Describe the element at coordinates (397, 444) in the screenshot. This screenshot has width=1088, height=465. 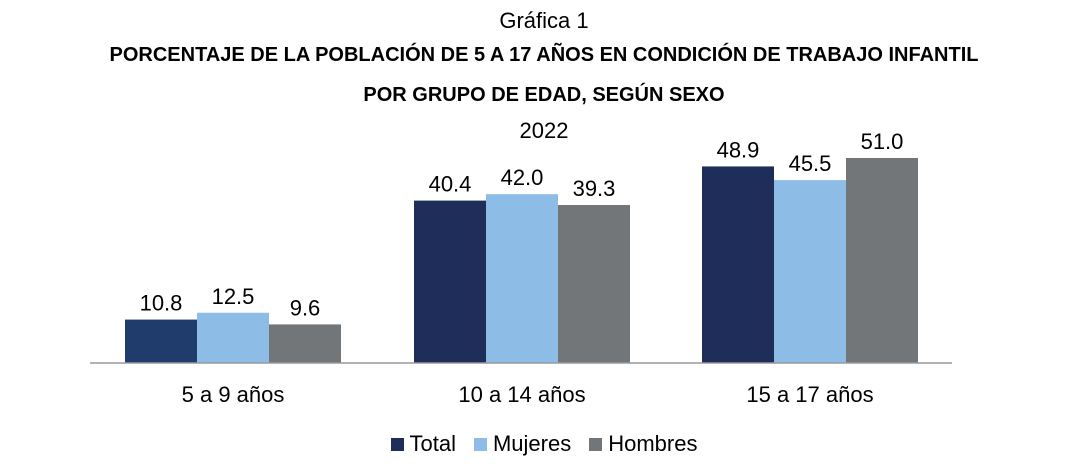
I see `legend-swatch-total` at that location.